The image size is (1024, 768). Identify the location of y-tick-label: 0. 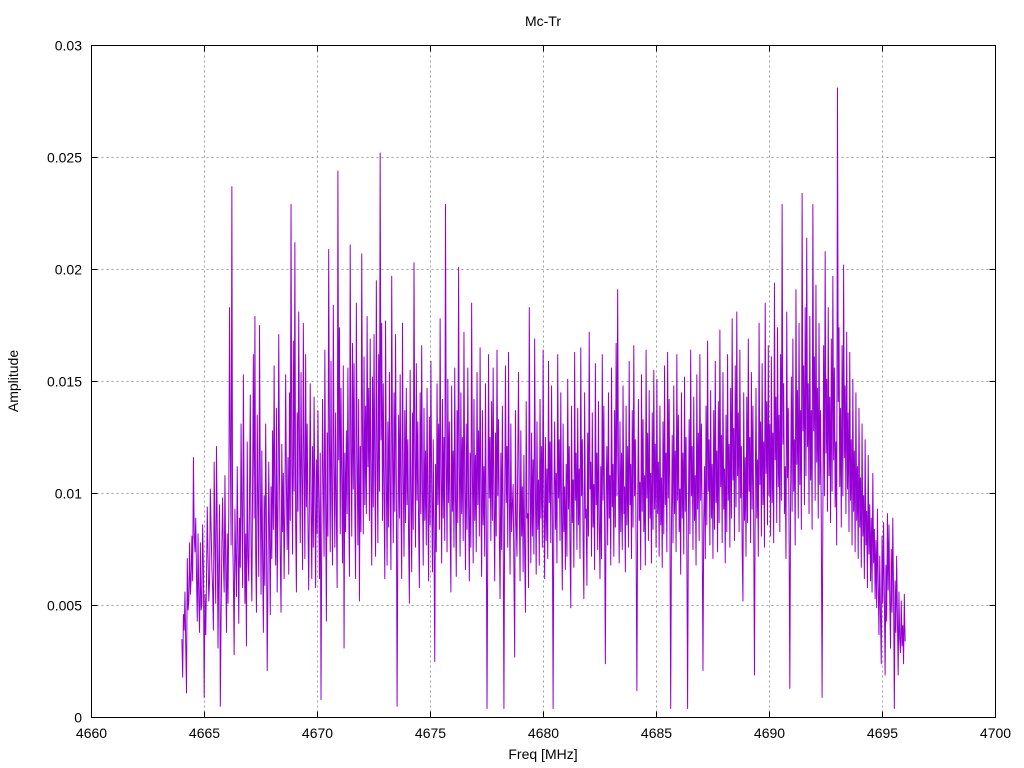
(78, 718).